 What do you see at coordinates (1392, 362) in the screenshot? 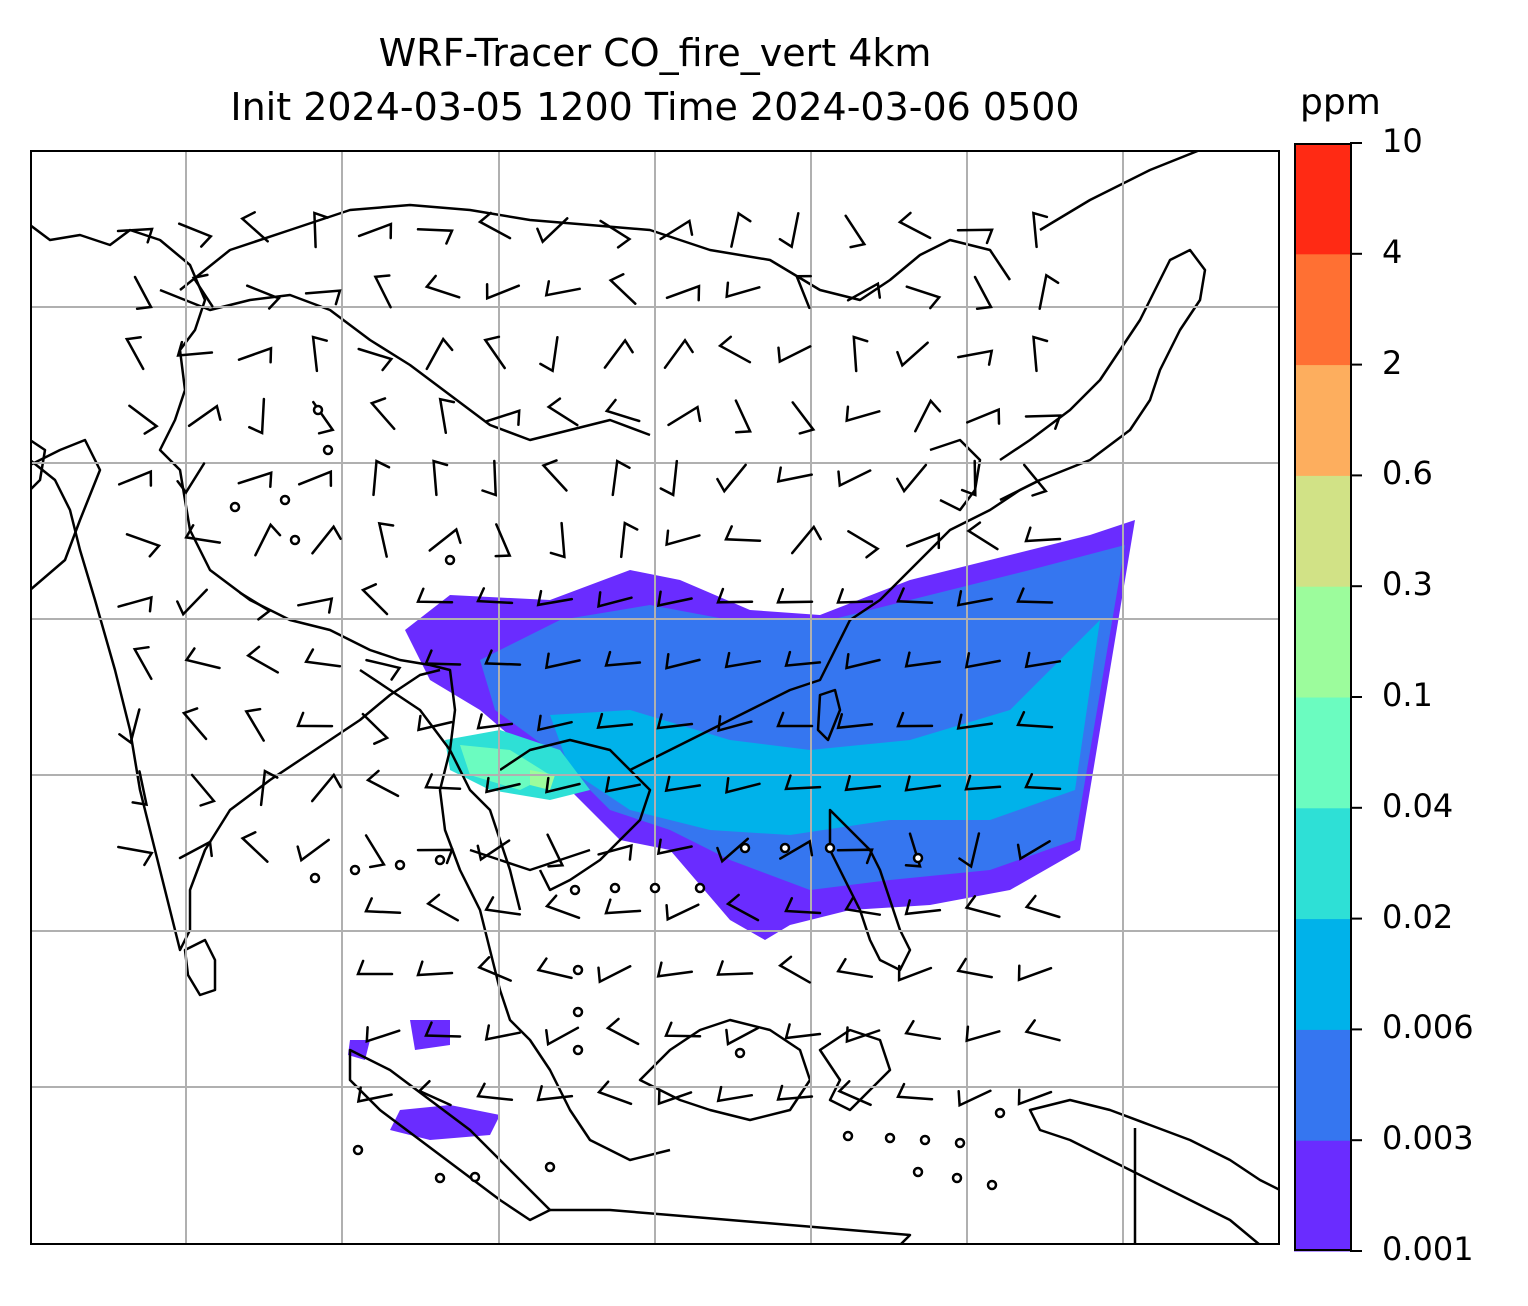
I see `colorbar-tick-label: 2` at bounding box center [1392, 362].